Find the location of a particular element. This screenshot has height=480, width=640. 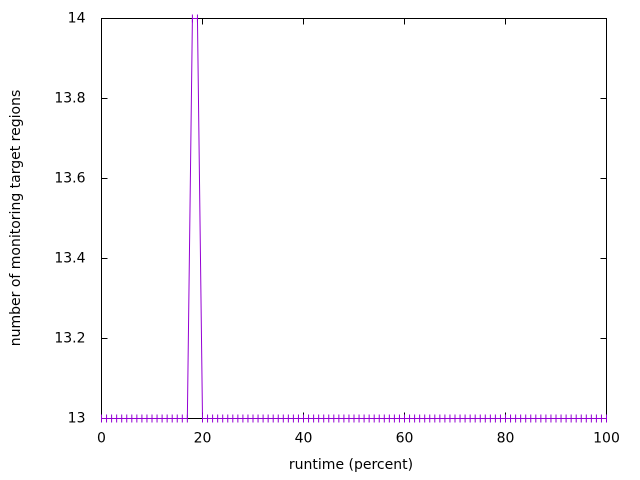

y-tick-label: 13.6 is located at coordinates (69, 179).